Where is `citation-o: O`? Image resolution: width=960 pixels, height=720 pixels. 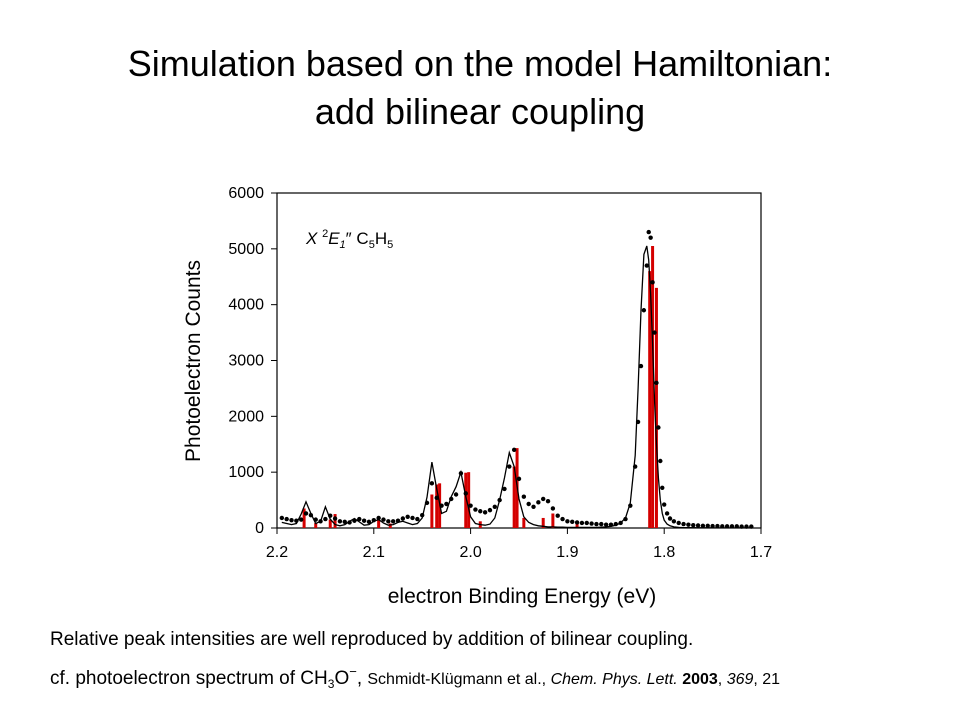
citation-o: O is located at coordinates (342, 678).